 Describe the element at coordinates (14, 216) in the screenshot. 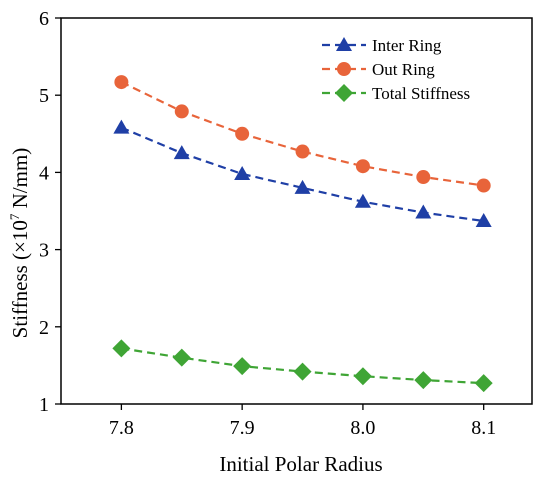

I see `y-axis-title-exponent: 7` at that location.